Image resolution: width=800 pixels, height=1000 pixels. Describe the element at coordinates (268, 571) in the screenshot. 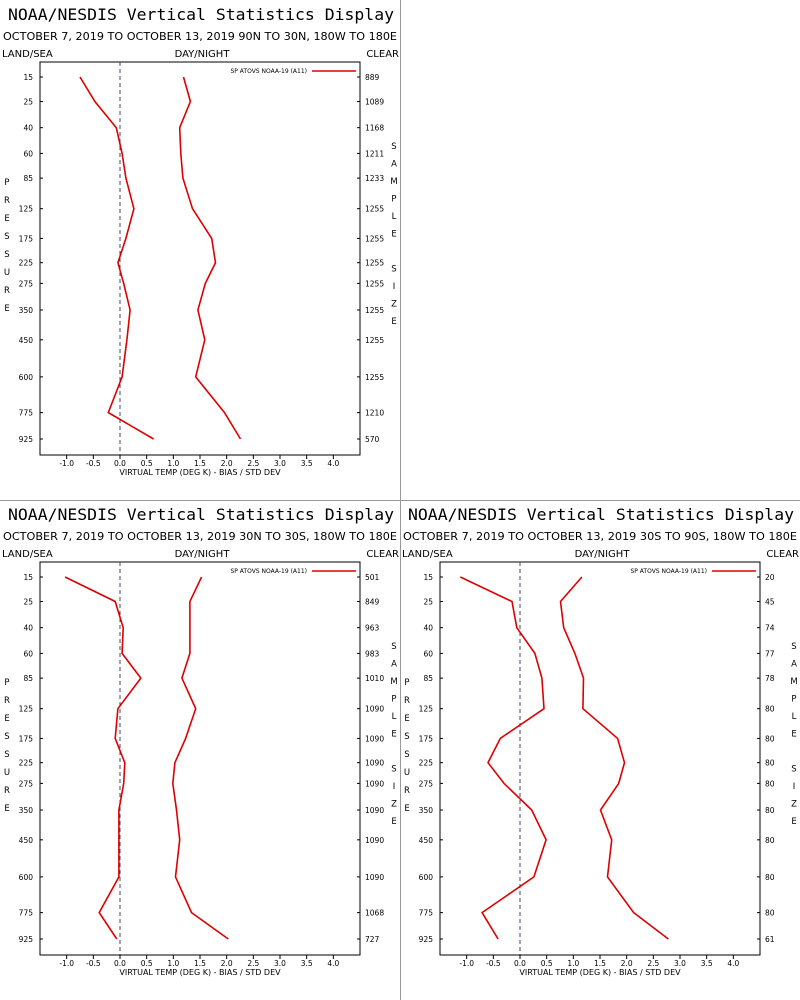

I see `legend-label: SP ATOVS NOAA-19 (A11)` at that location.